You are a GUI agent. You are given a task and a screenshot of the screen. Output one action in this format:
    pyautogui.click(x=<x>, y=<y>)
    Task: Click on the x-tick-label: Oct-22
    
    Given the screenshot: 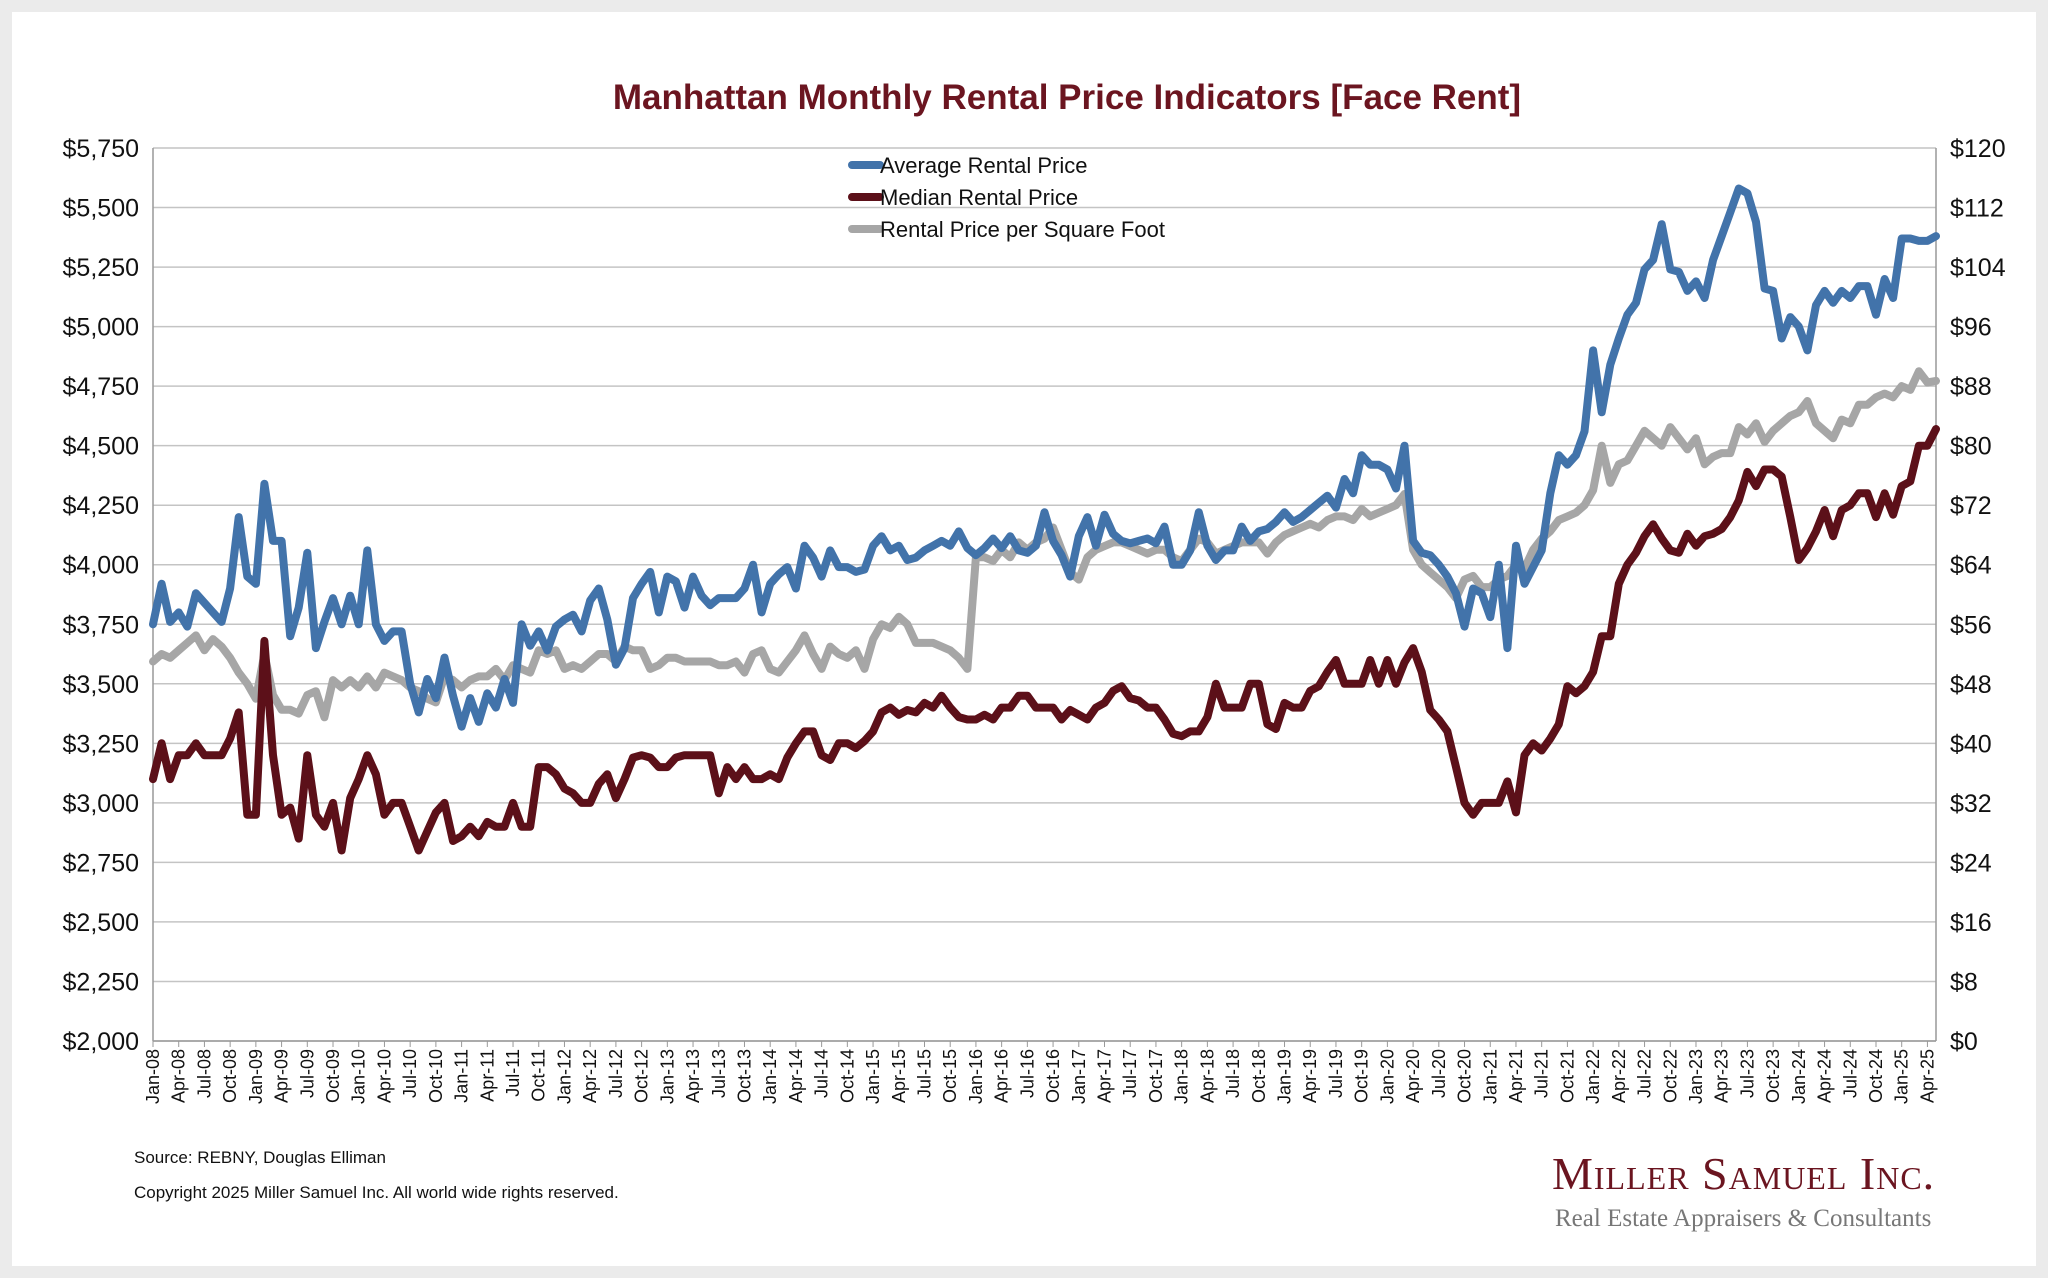 What is the action you would take?
    pyautogui.click(x=1670, y=1076)
    